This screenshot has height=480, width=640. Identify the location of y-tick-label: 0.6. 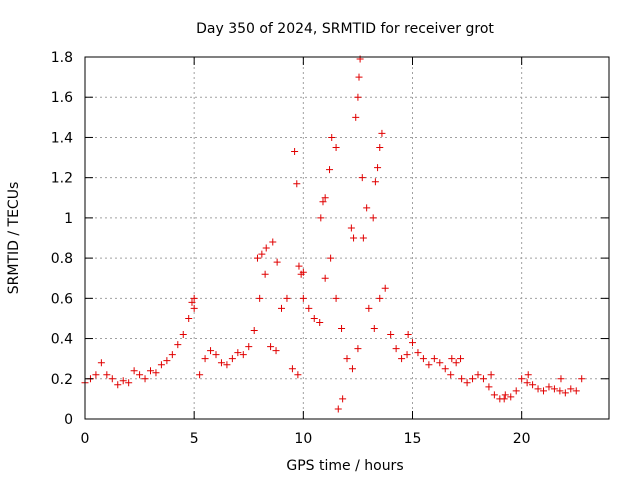
(62, 299).